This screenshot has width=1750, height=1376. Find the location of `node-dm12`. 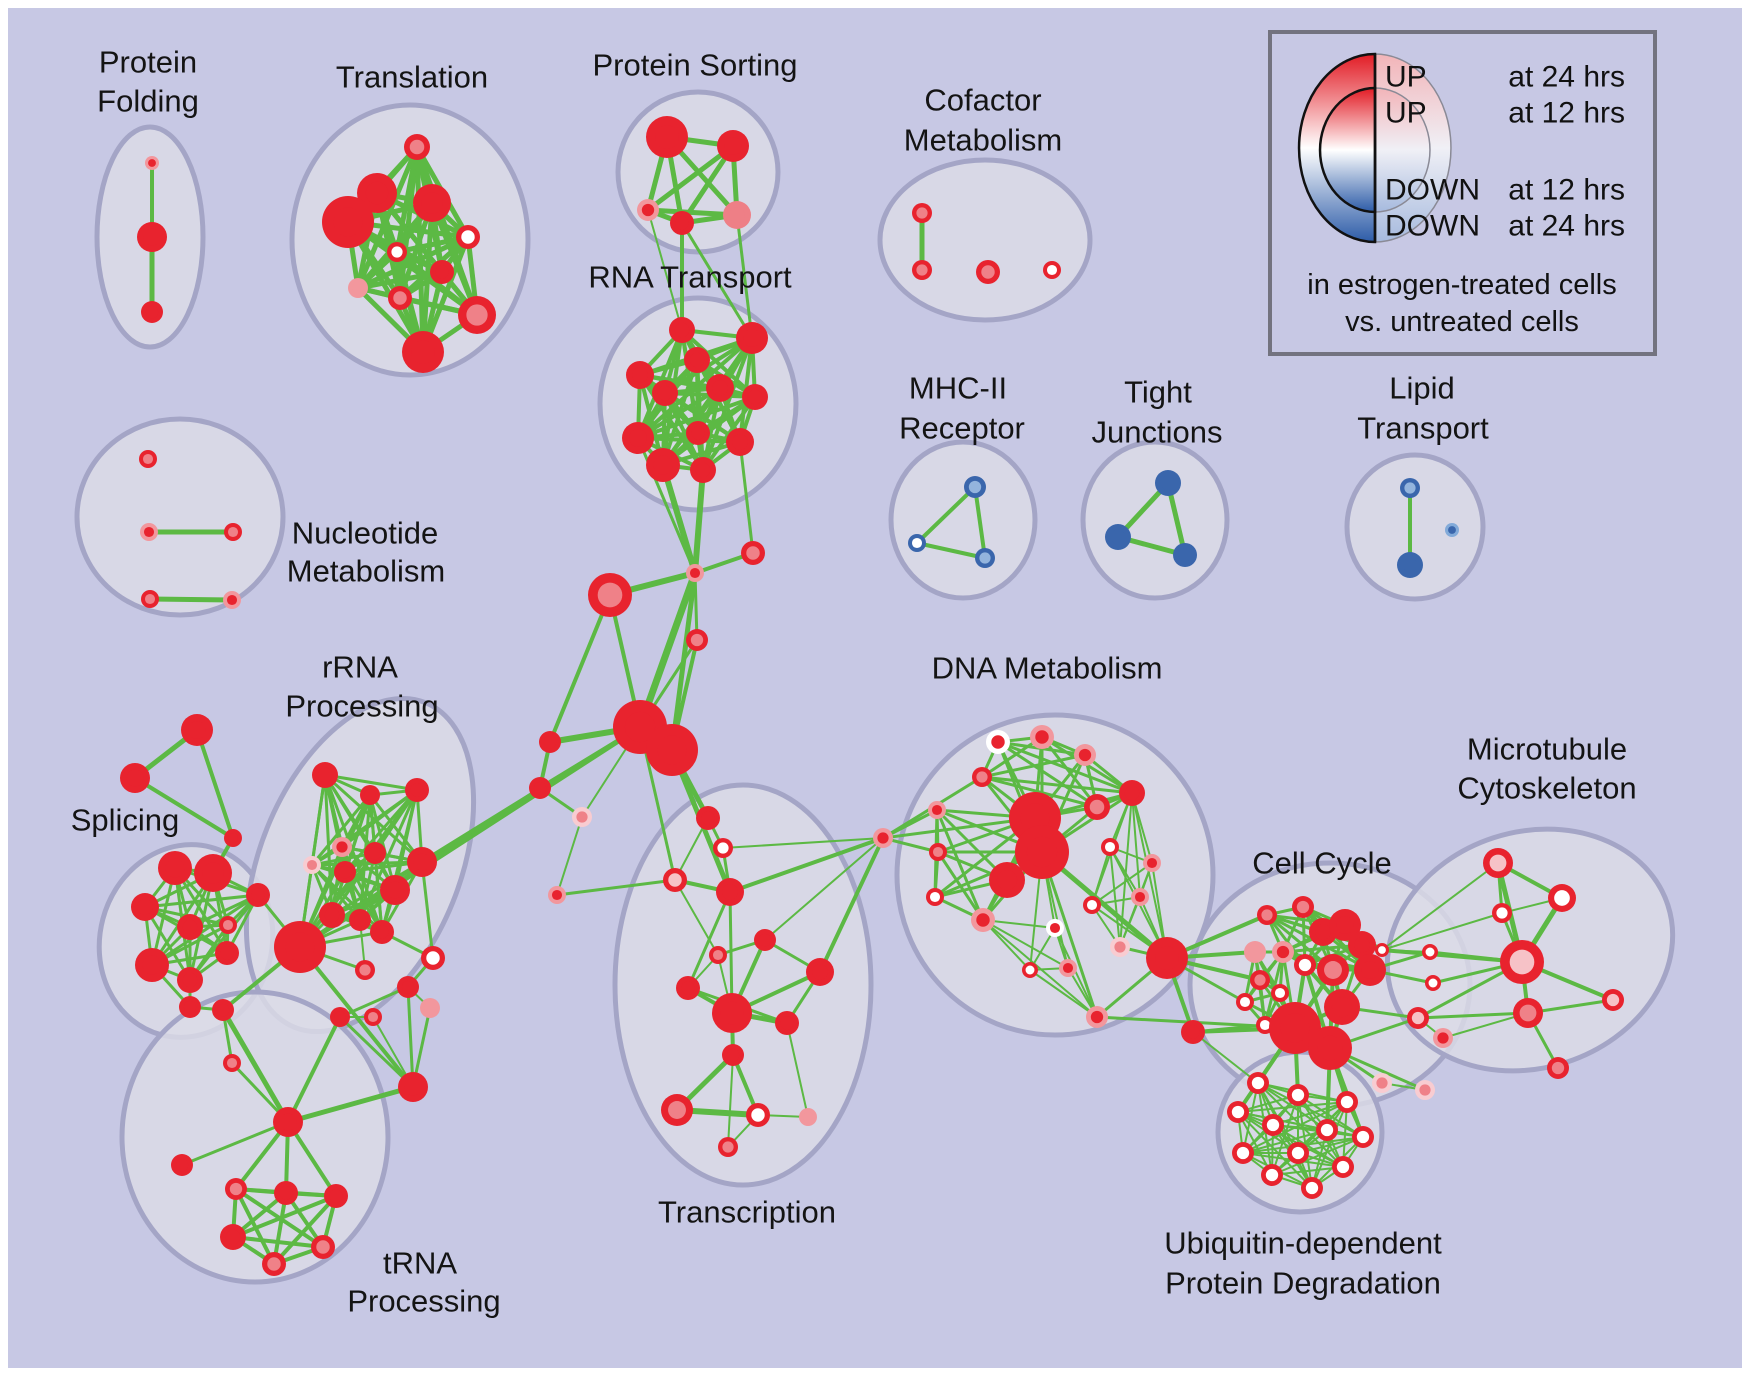

node-dm12 is located at coordinates (1140, 897).